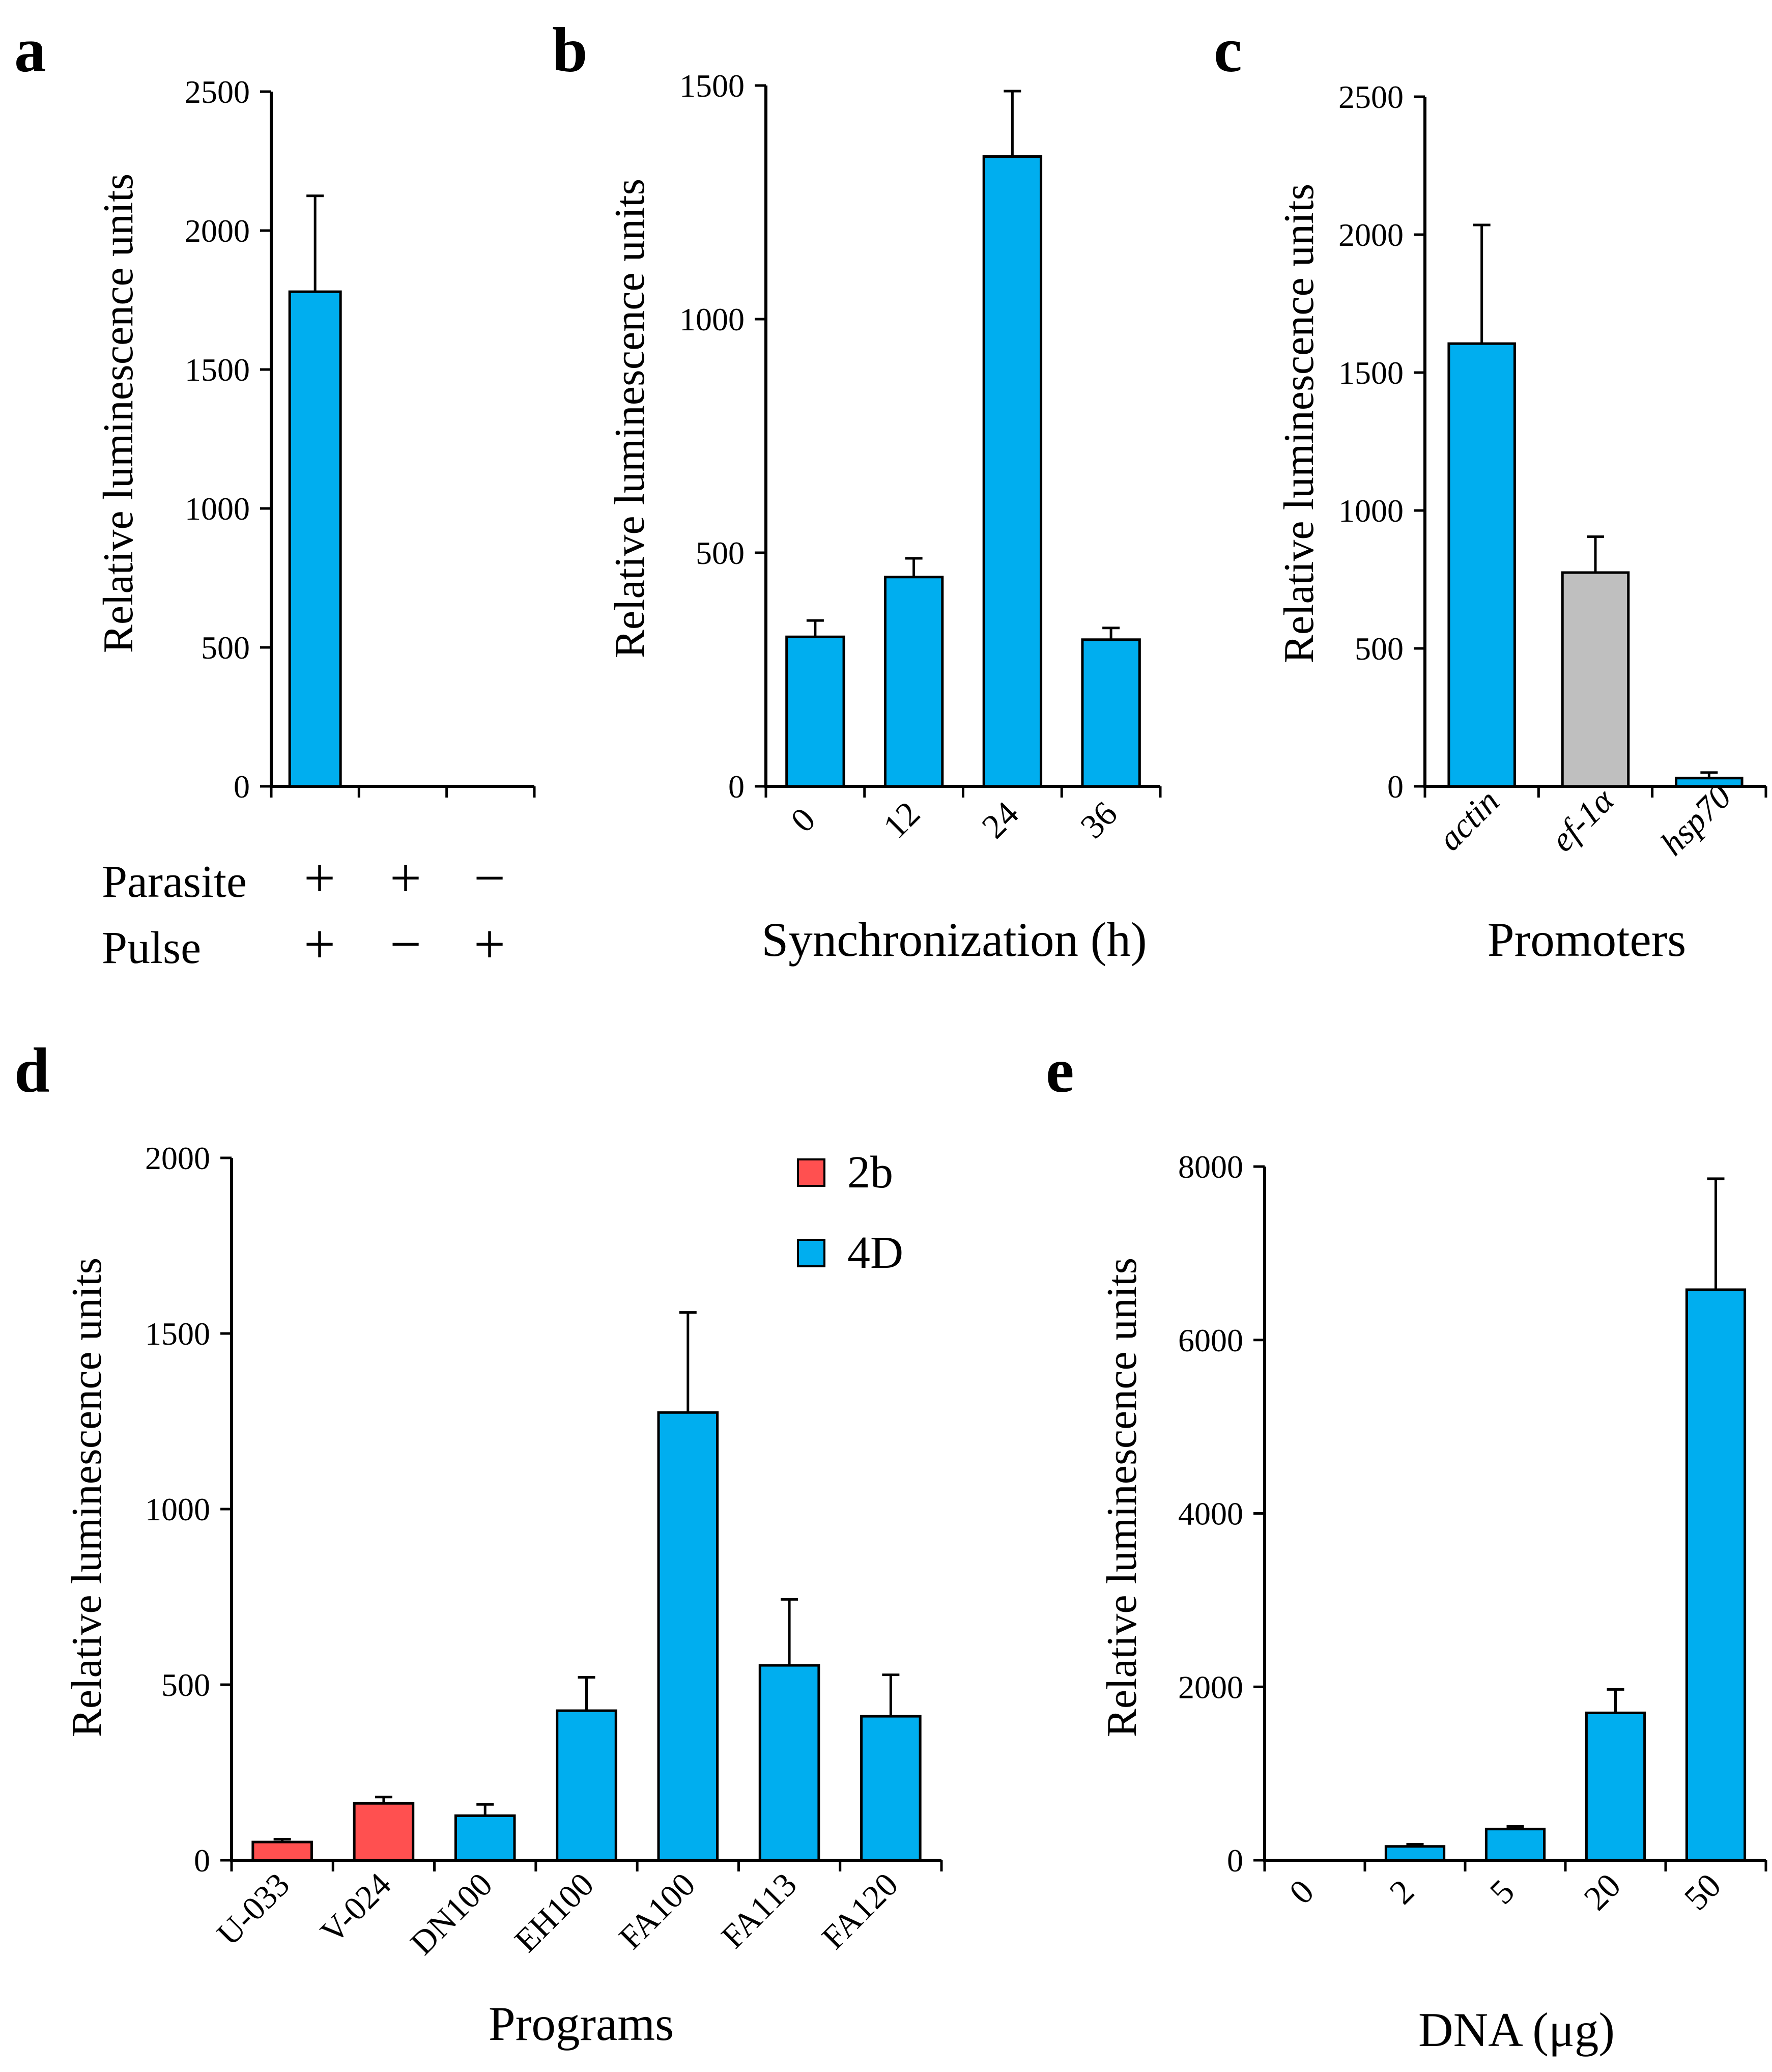 The height and width of the screenshot is (2072, 1772). Describe the element at coordinates (1371, 97) in the screenshot. I see `y-tick-label-c: 2500` at that location.